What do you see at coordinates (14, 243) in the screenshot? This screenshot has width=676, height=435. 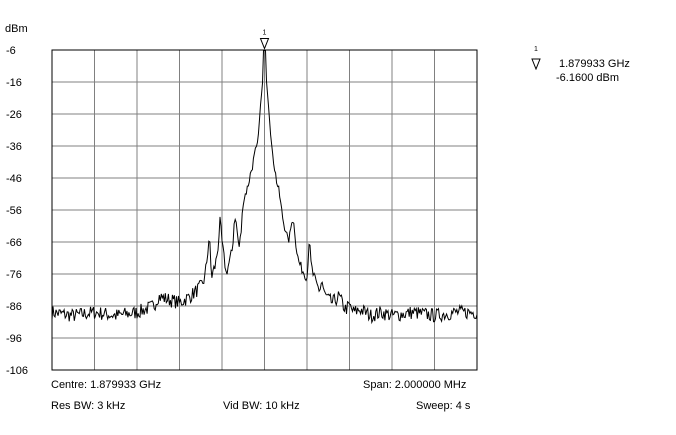 I see `y-tick-label: -66` at bounding box center [14, 243].